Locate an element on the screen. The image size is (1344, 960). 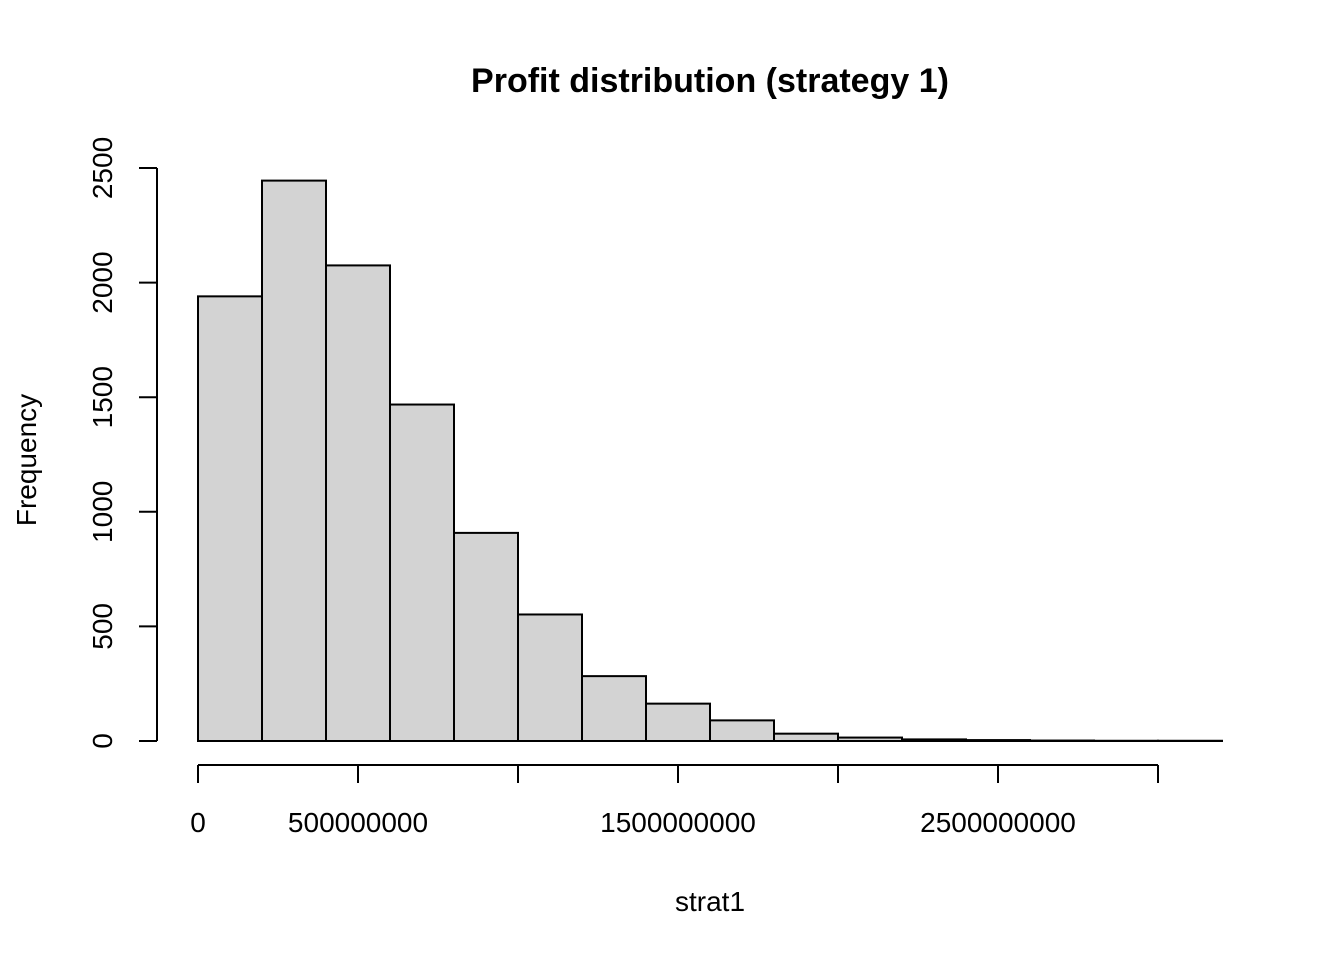
x-tick-label: 0 is located at coordinates (198, 822).